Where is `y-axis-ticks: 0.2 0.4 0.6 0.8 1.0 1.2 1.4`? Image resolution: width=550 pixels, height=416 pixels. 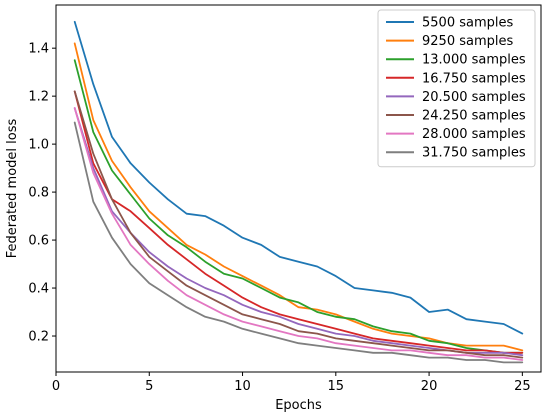 y-axis-ticks: 0.2 0.4 0.6 0.8 1.0 1.2 1.4 is located at coordinates (42, 193).